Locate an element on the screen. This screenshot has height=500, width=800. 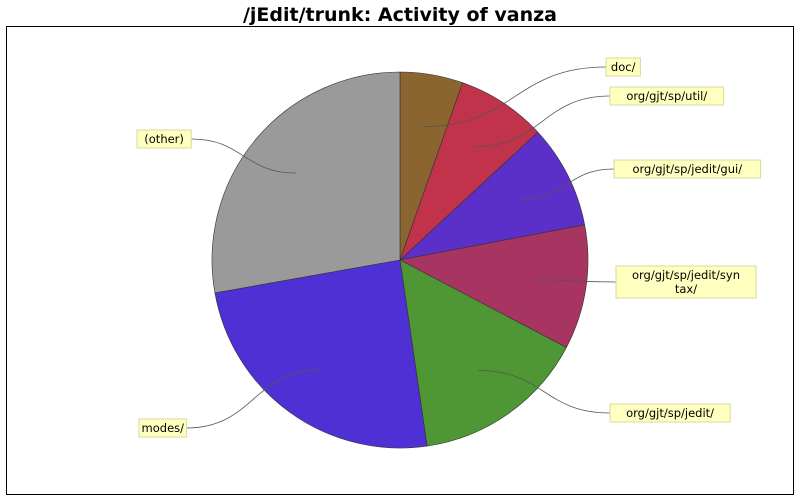
slice-label-text: org/gjt/sp/jedit/gui/ is located at coordinates (688, 169).